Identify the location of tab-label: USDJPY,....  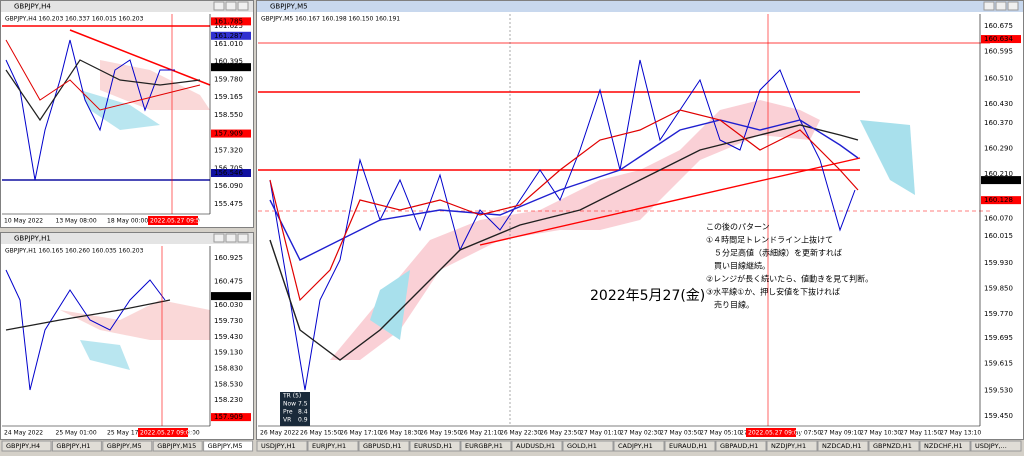
(991, 446).